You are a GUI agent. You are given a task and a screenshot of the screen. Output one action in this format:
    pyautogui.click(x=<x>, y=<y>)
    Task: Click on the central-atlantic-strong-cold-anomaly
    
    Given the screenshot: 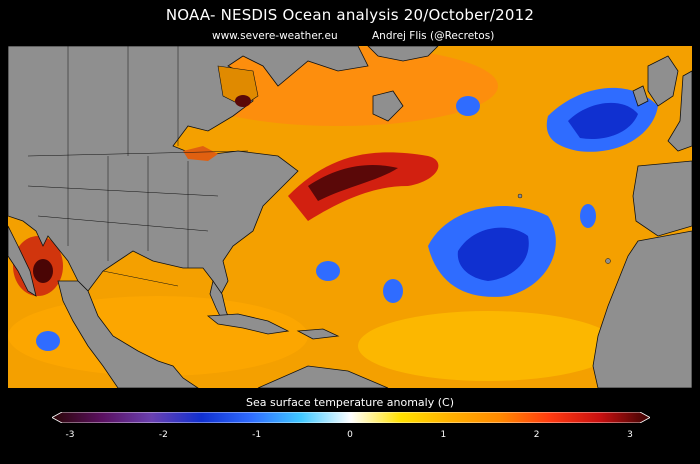 What is the action you would take?
    pyautogui.click(x=493, y=254)
    